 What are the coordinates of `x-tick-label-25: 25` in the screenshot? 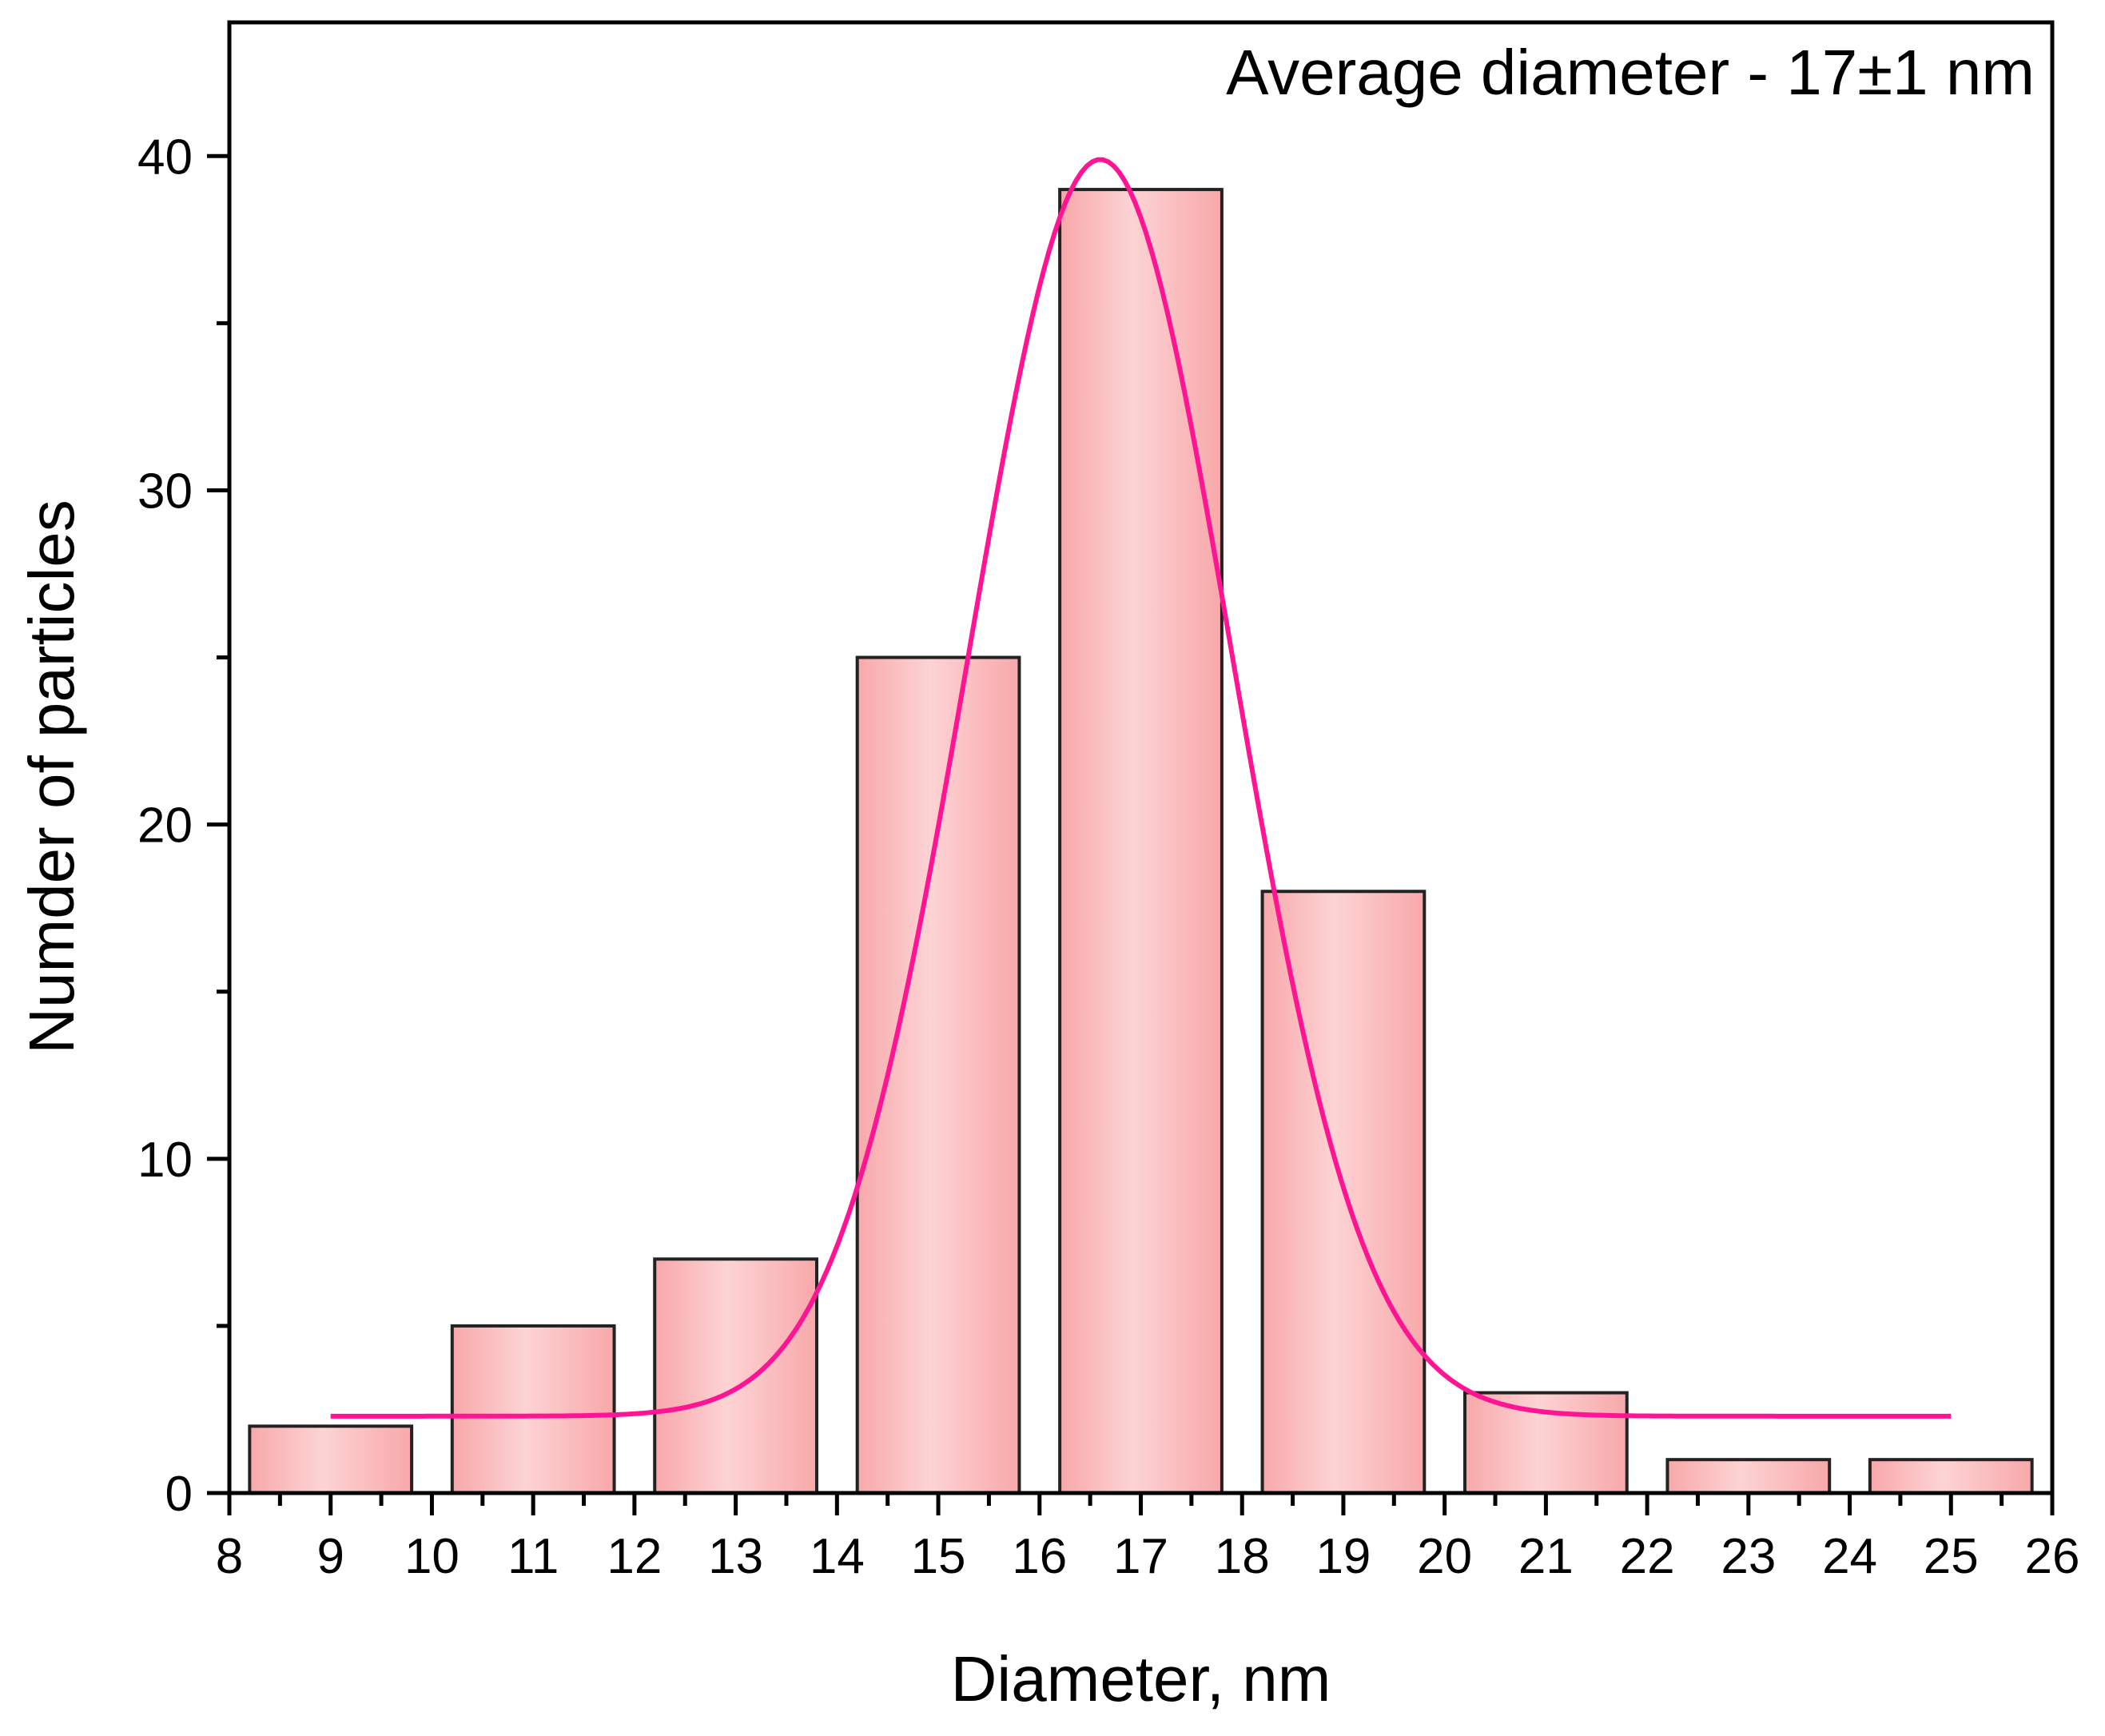 It's located at (1951, 1556).